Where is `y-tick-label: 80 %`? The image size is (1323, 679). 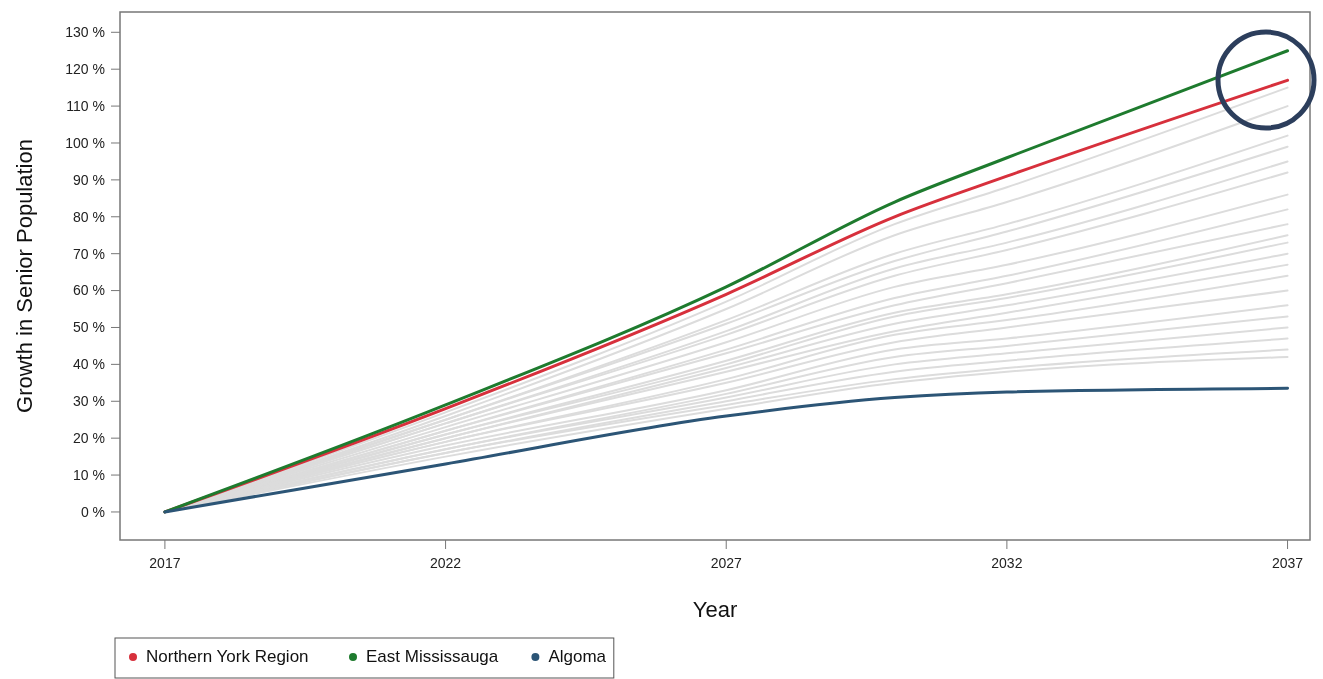
y-tick-label: 80 % is located at coordinates (89, 216).